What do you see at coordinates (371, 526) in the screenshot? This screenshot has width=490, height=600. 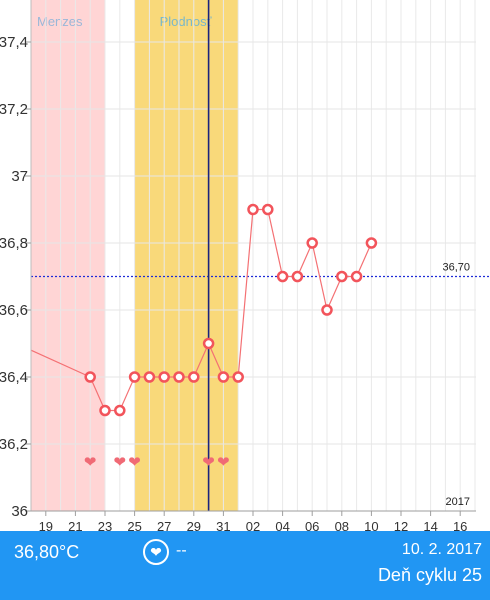 I see `x-tick-label: 10` at bounding box center [371, 526].